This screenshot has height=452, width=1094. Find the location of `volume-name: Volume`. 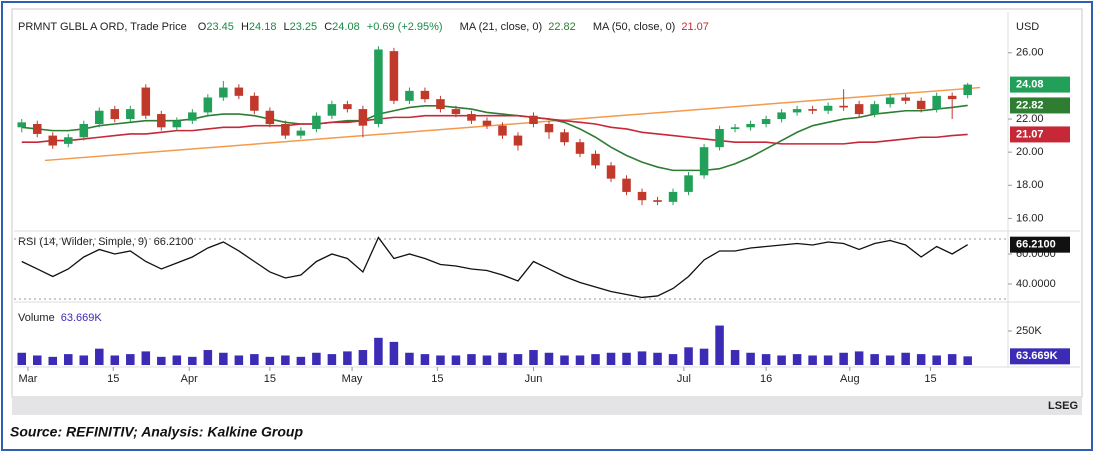

volume-name: Volume is located at coordinates (36, 318).